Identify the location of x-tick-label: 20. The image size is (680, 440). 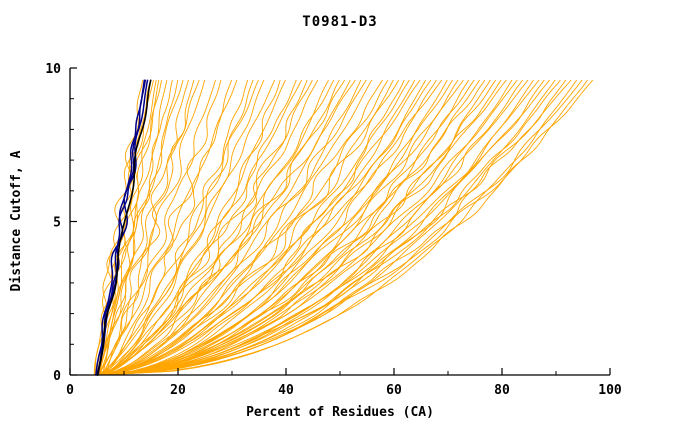
(178, 390).